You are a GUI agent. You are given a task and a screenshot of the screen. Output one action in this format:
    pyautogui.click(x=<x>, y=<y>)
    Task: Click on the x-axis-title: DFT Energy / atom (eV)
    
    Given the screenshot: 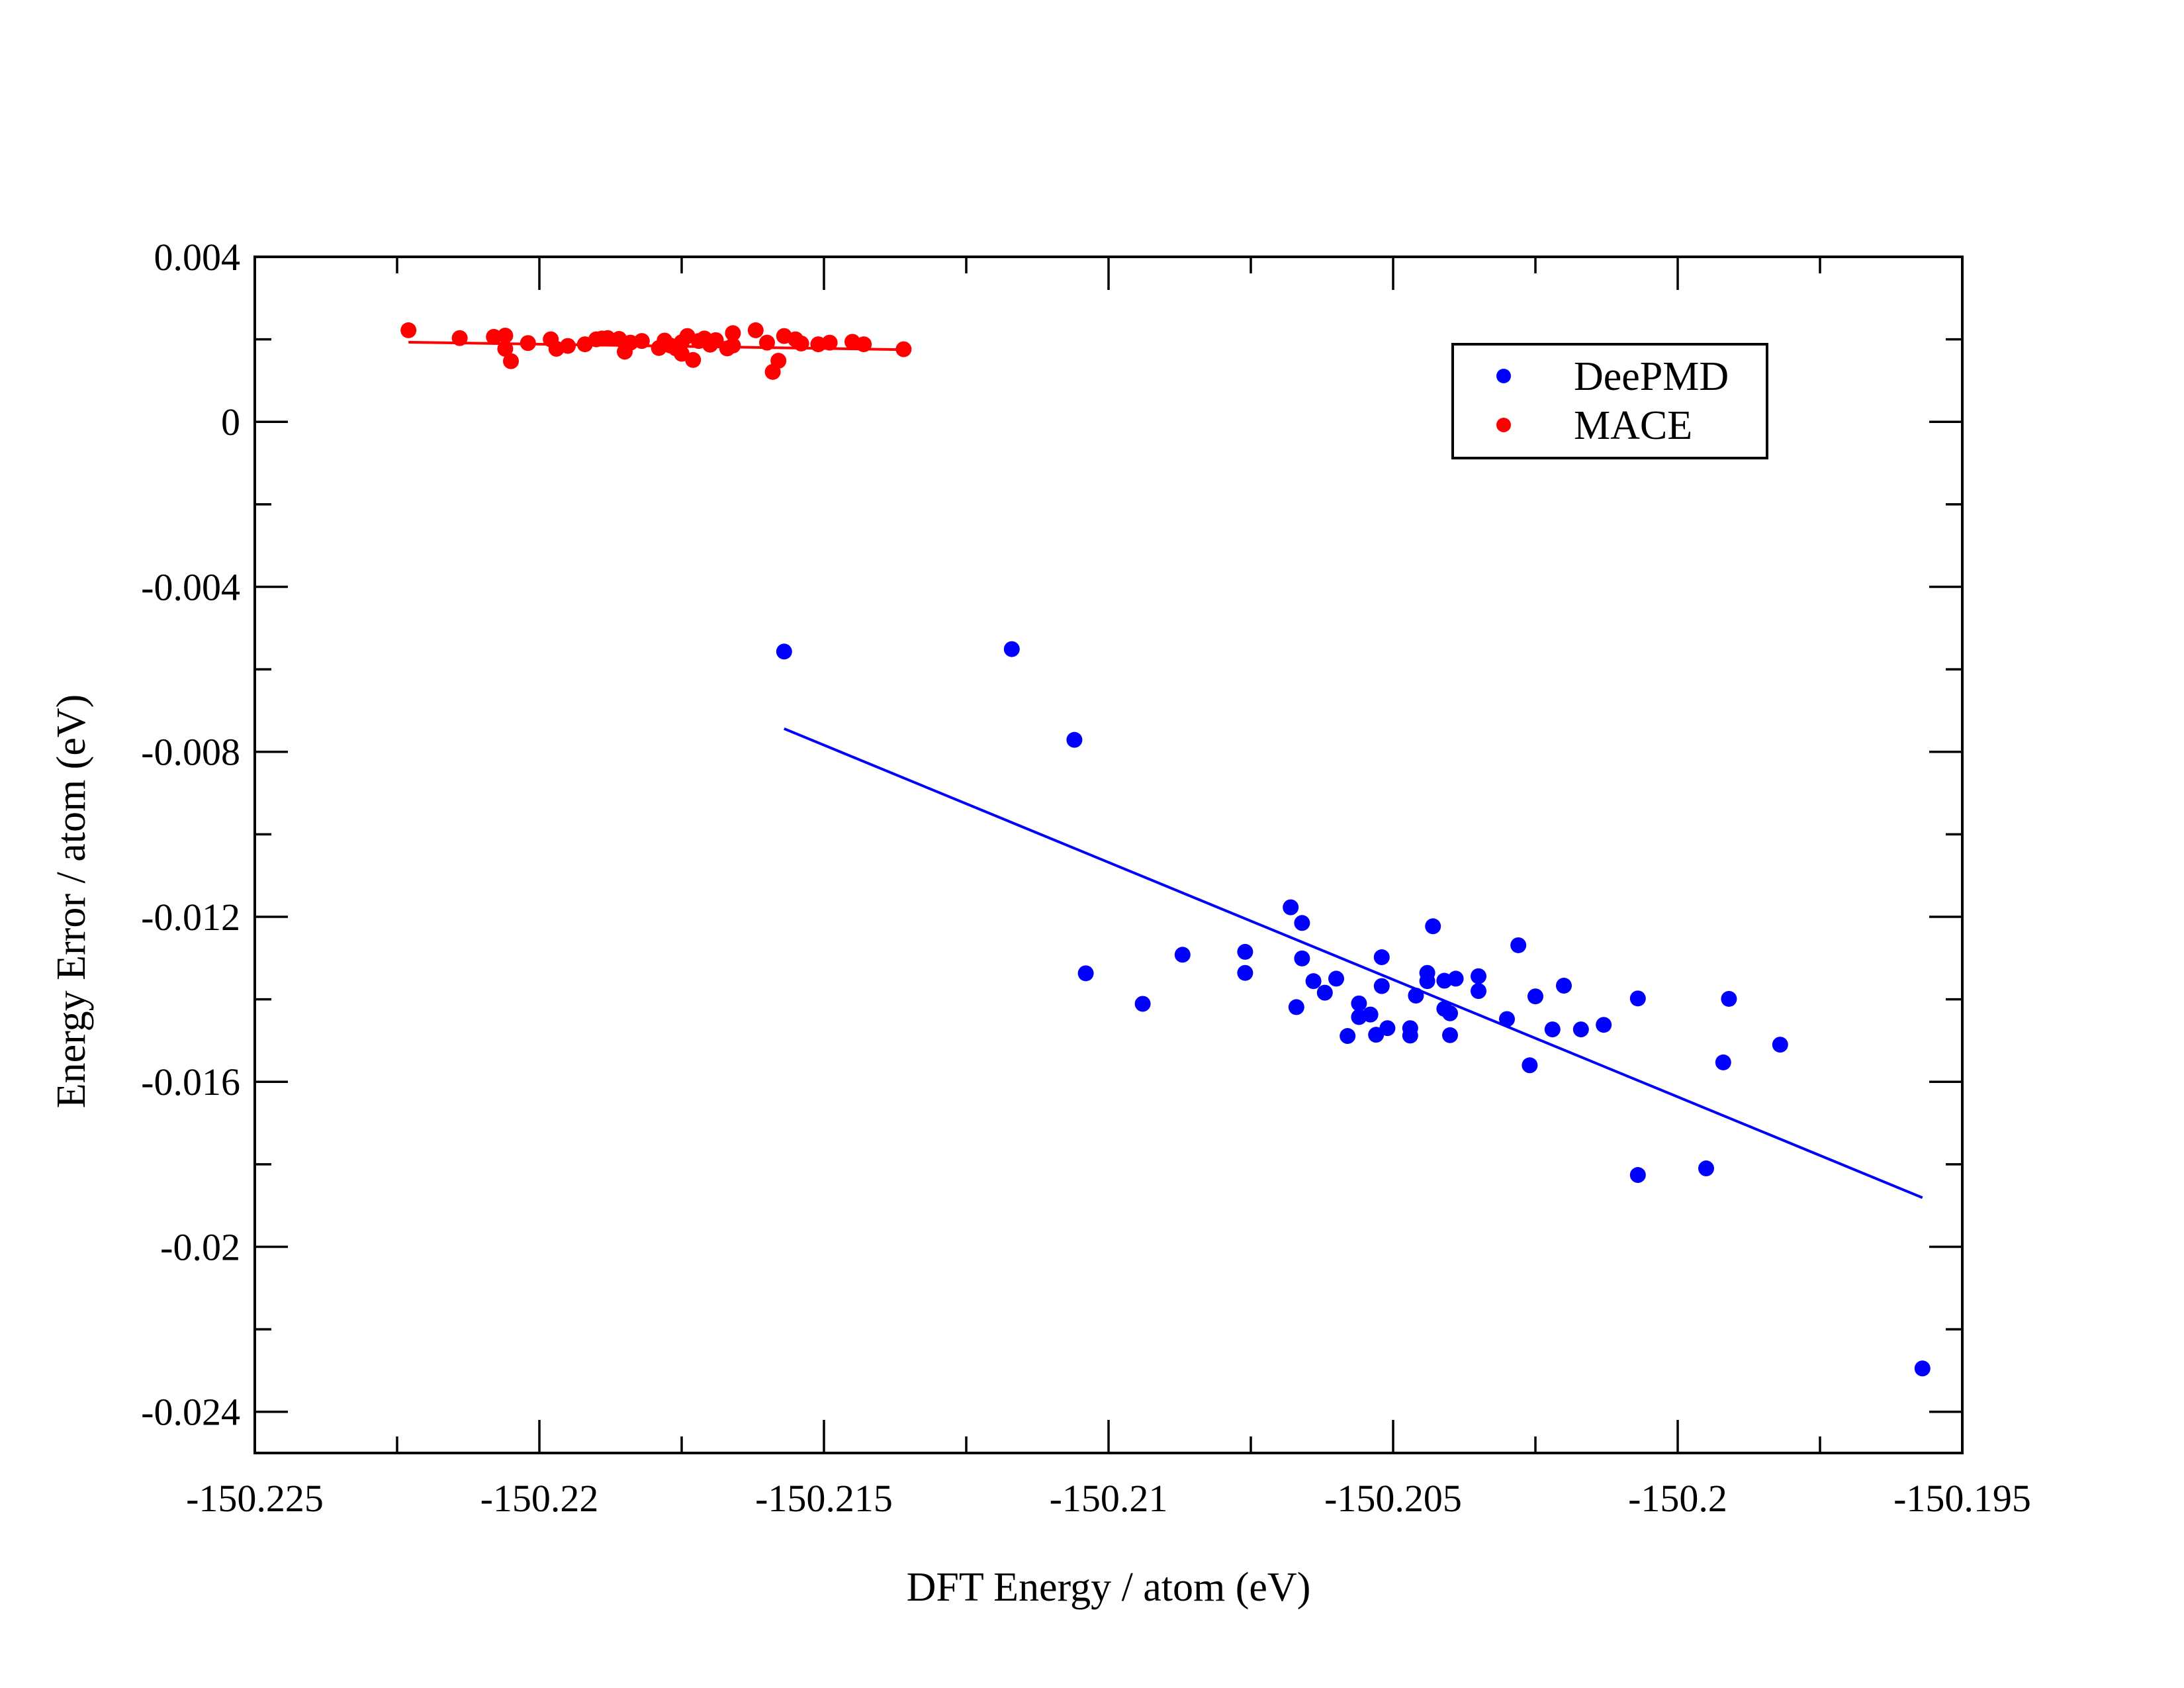 What is the action you would take?
    pyautogui.click(x=1109, y=1587)
    